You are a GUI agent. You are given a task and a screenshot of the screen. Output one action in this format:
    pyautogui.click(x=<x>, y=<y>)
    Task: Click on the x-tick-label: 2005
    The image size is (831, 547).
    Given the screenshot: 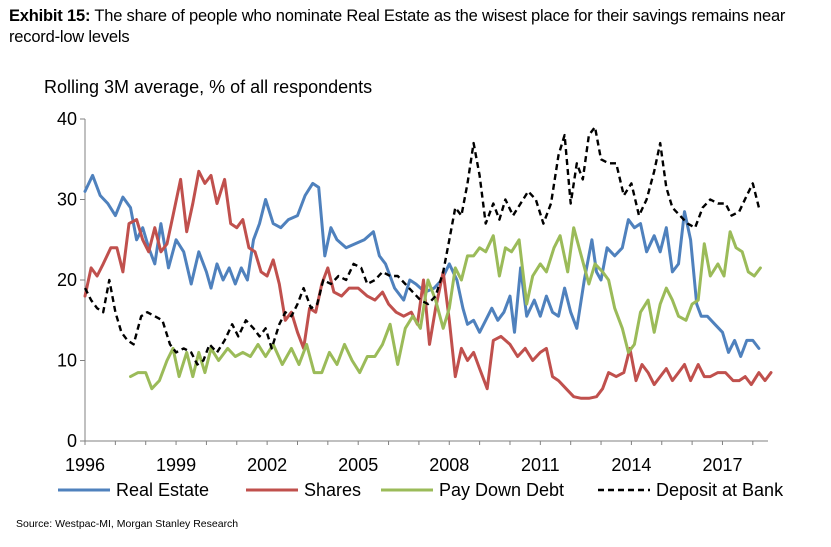 What is the action you would take?
    pyautogui.click(x=358, y=465)
    